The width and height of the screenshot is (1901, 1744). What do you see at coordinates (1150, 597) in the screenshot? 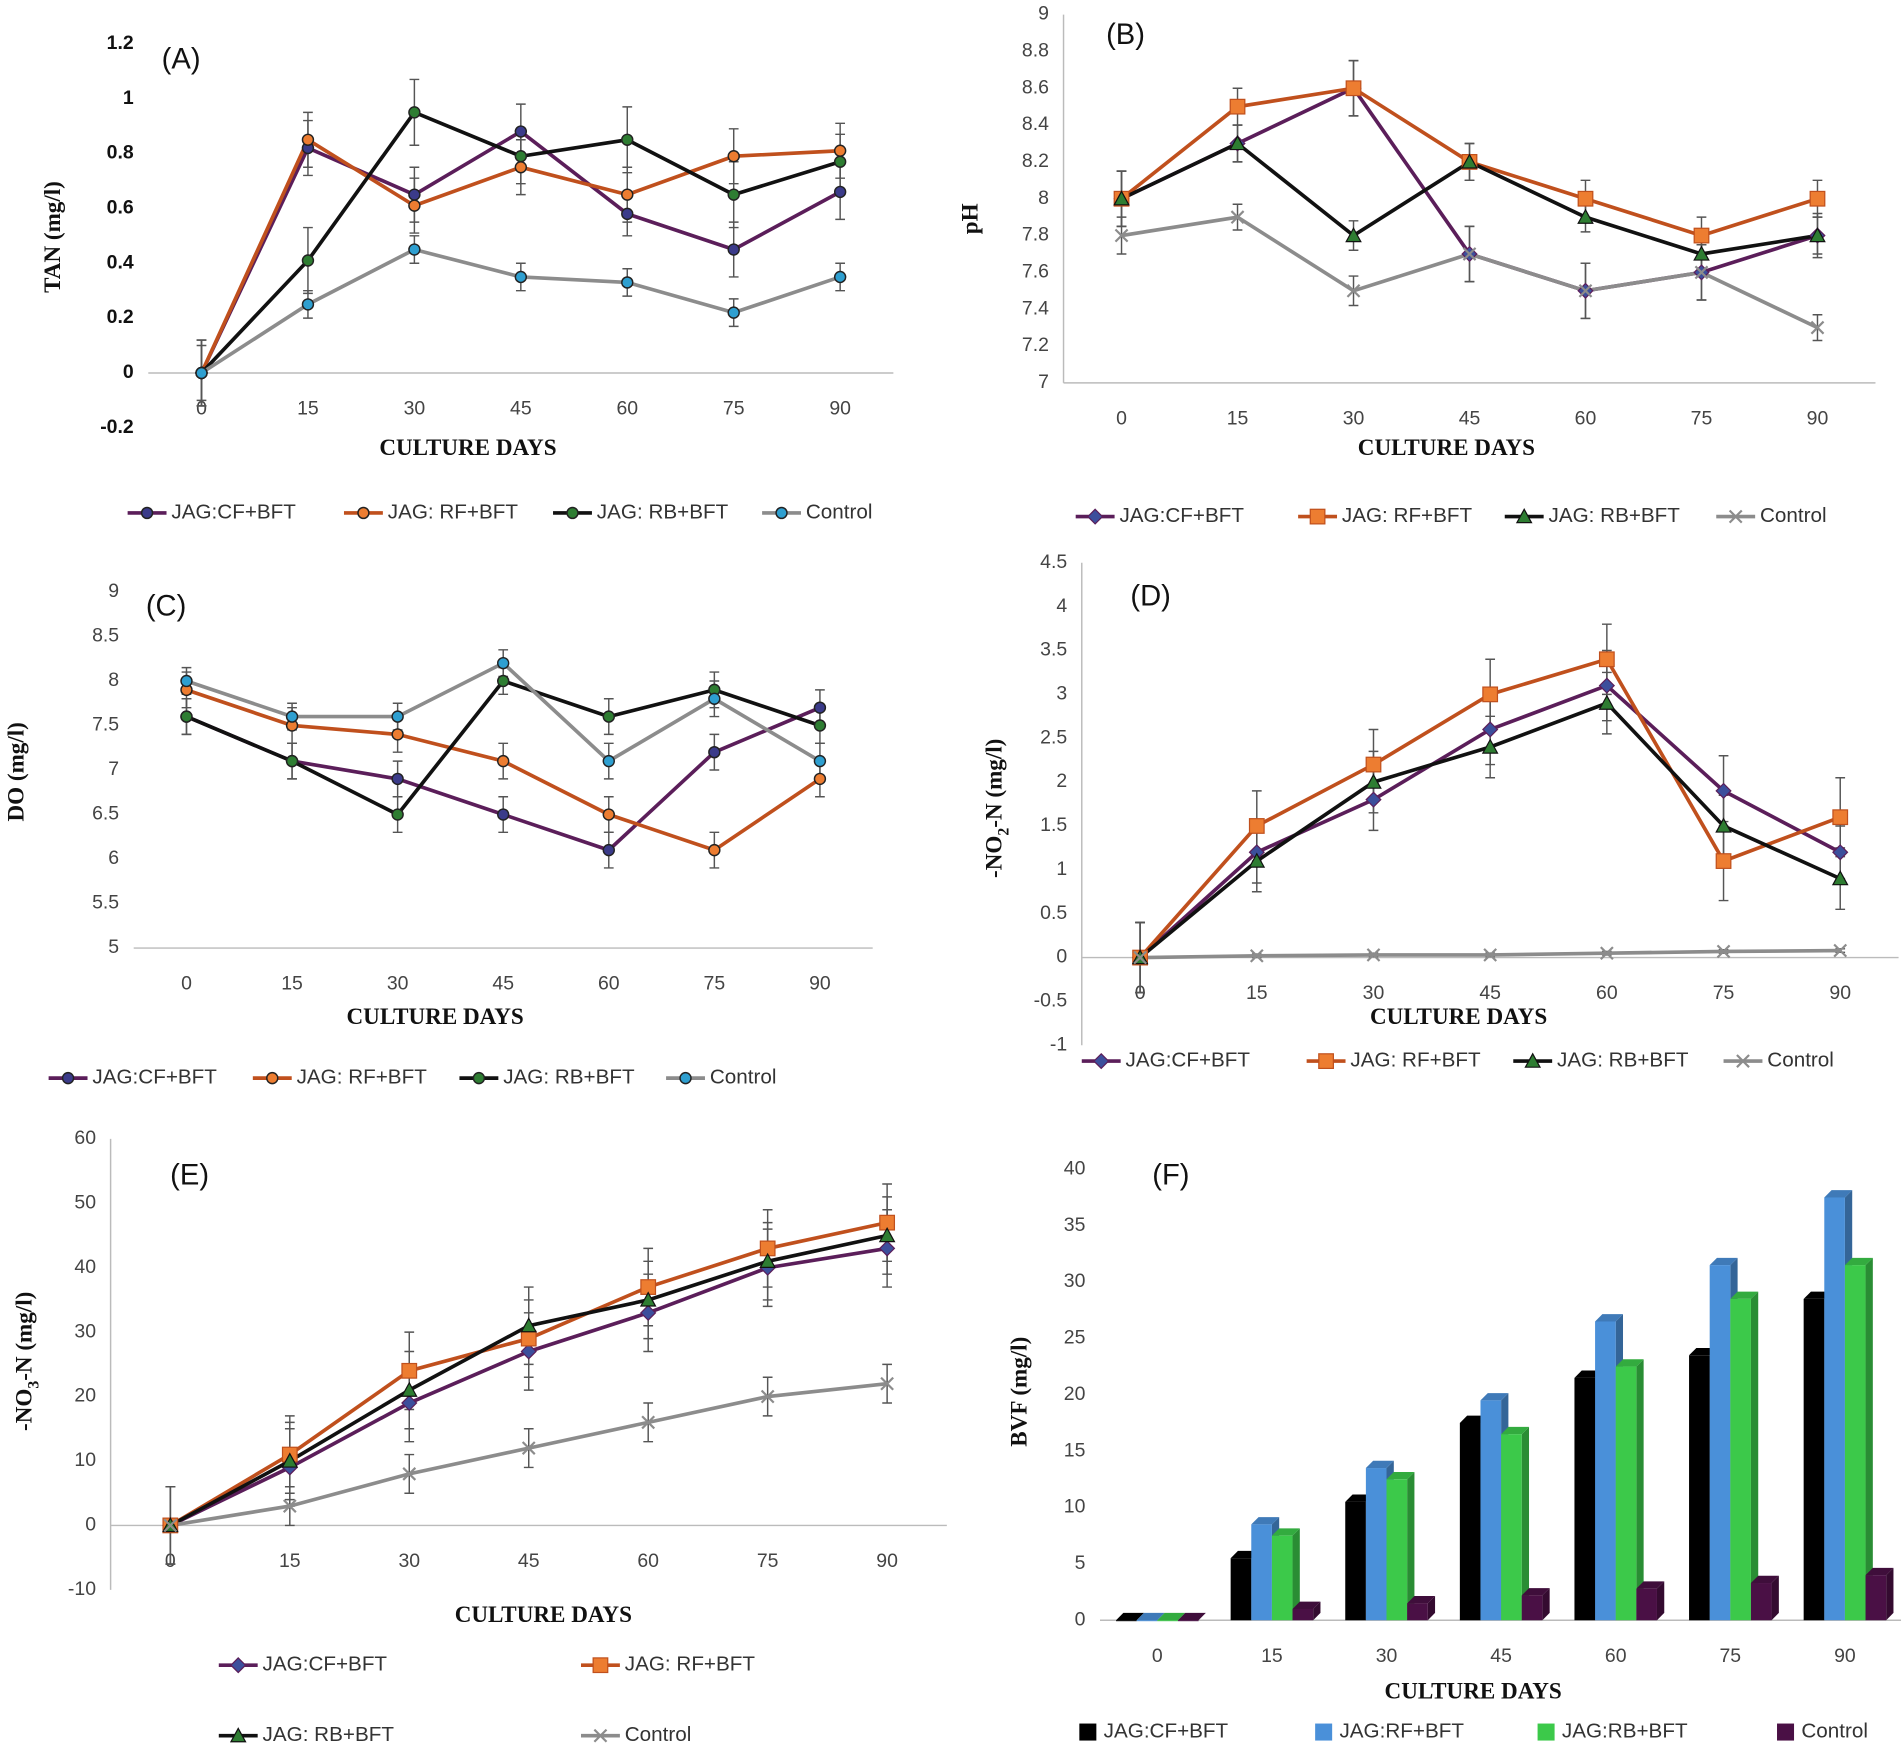
I see `panel-title: (D)` at bounding box center [1150, 597].